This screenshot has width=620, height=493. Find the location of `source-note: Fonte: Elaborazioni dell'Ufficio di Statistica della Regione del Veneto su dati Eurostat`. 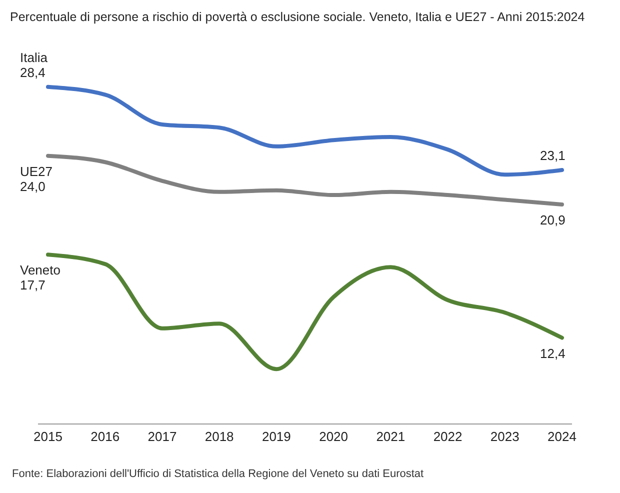

source-note: Fonte: Elaborazioni dell'Ufficio di Statistica della Regione del Veneto su dati Eurostat is located at coordinates (218, 473).